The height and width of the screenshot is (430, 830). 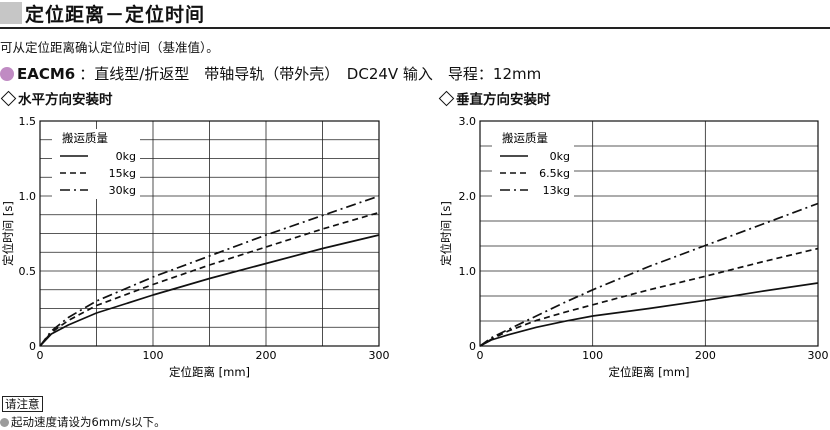 I want to click on chart-heading-text: 水平方向安装时, so click(x=65, y=100).